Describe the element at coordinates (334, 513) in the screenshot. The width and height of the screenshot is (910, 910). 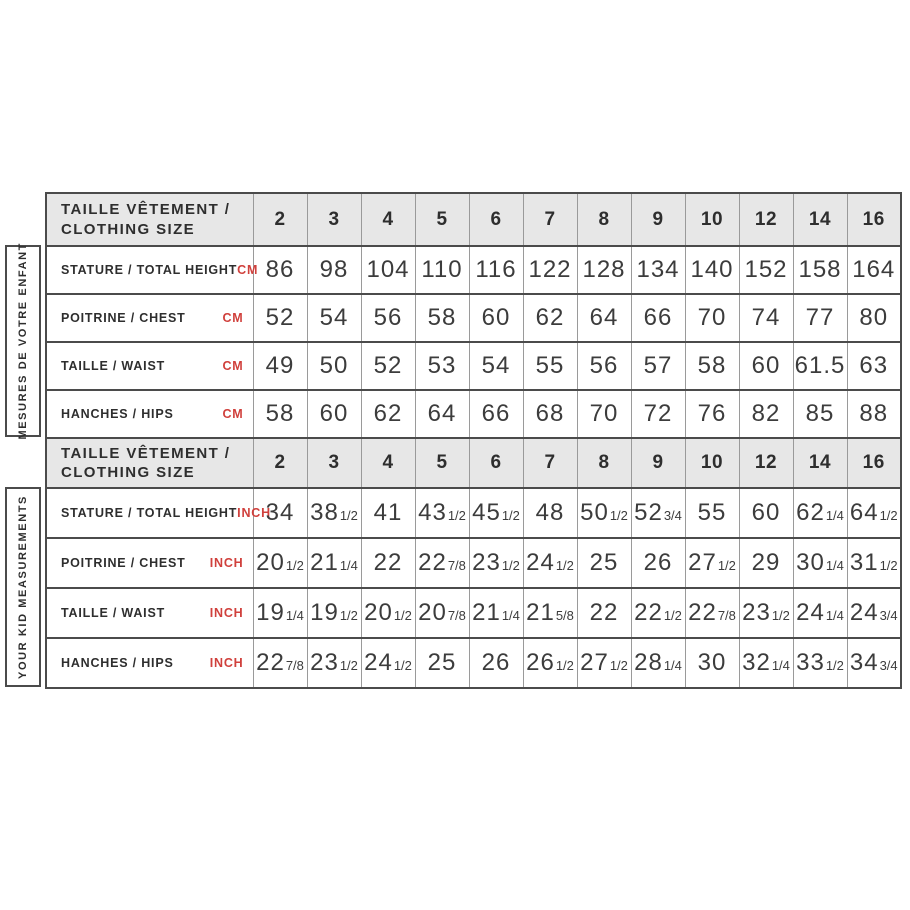
I see `value-cell: 381/2` at that location.